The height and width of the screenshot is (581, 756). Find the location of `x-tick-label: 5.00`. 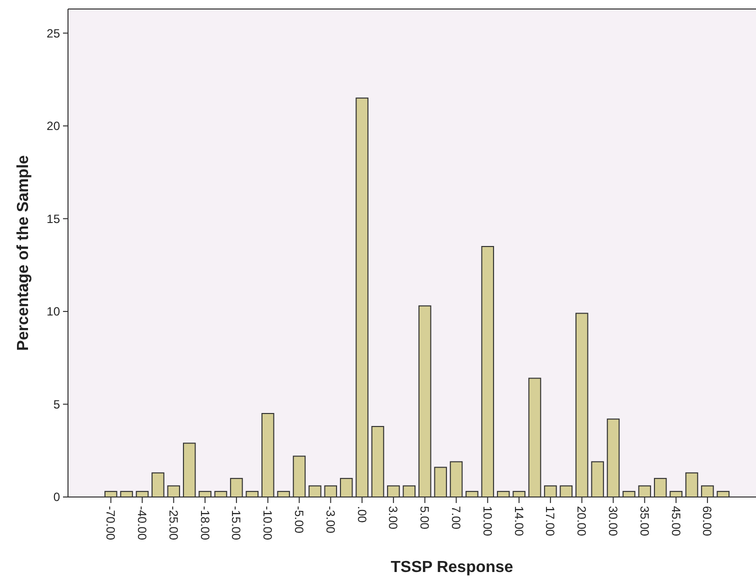

x-tick-label: 5.00 is located at coordinates (425, 518).